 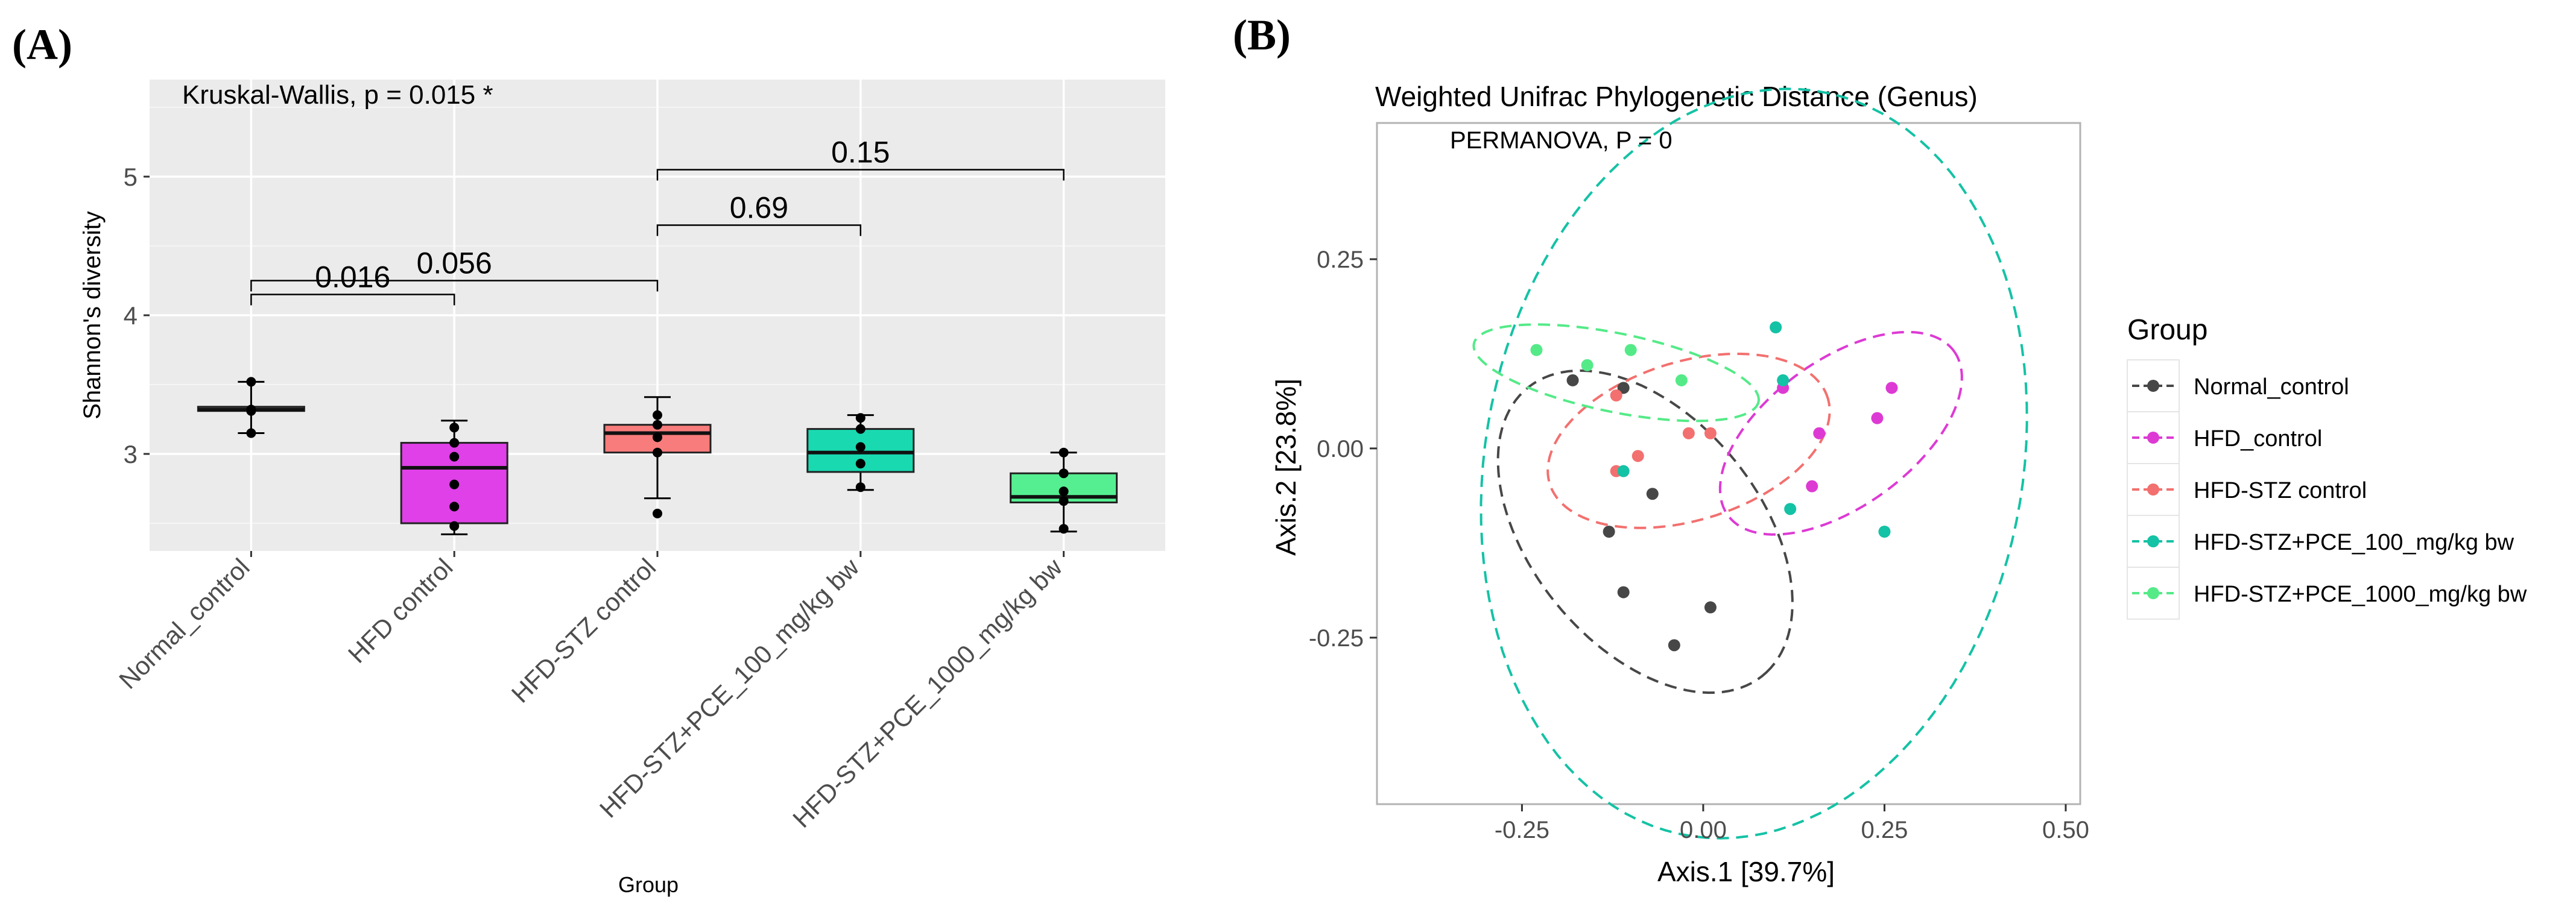 I want to click on x-tick-label: 0.50, so click(x=2065, y=830).